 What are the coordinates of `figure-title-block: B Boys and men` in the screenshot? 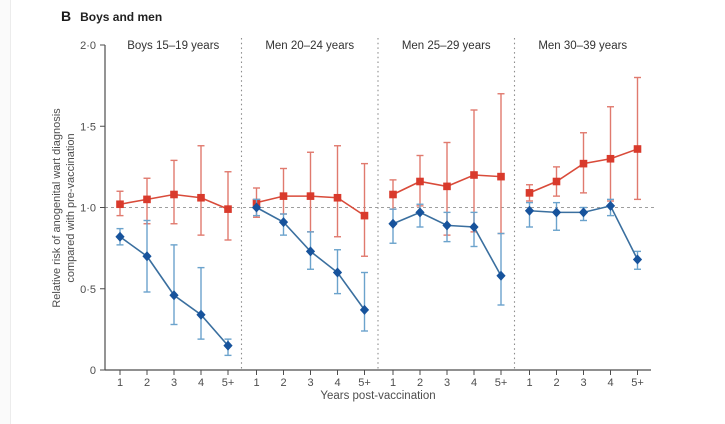 It's located at (111, 16).